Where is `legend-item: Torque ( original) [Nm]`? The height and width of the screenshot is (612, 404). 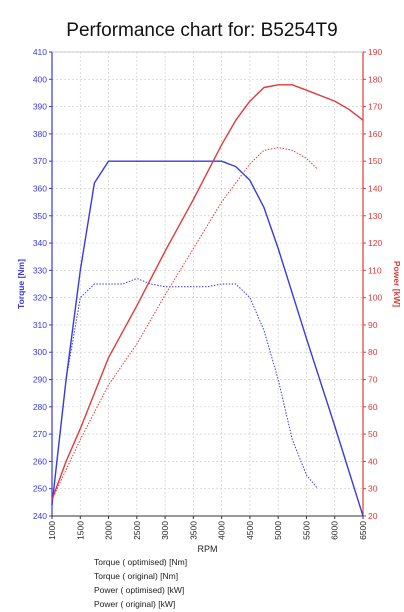
legend-item: Torque ( original) [Nm] is located at coordinates (175, 576).